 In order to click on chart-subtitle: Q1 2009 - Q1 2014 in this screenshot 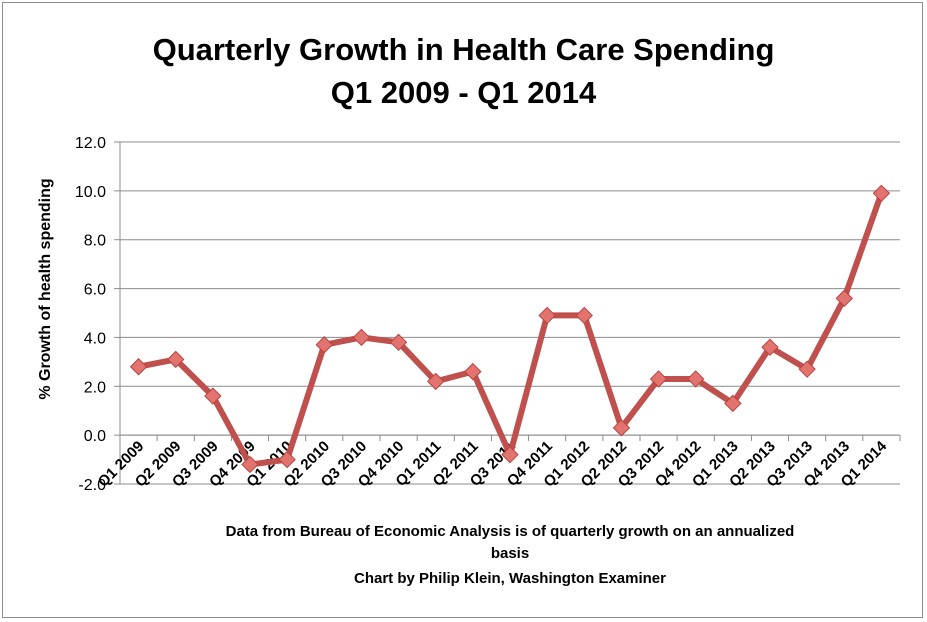, I will do `click(463, 92)`.